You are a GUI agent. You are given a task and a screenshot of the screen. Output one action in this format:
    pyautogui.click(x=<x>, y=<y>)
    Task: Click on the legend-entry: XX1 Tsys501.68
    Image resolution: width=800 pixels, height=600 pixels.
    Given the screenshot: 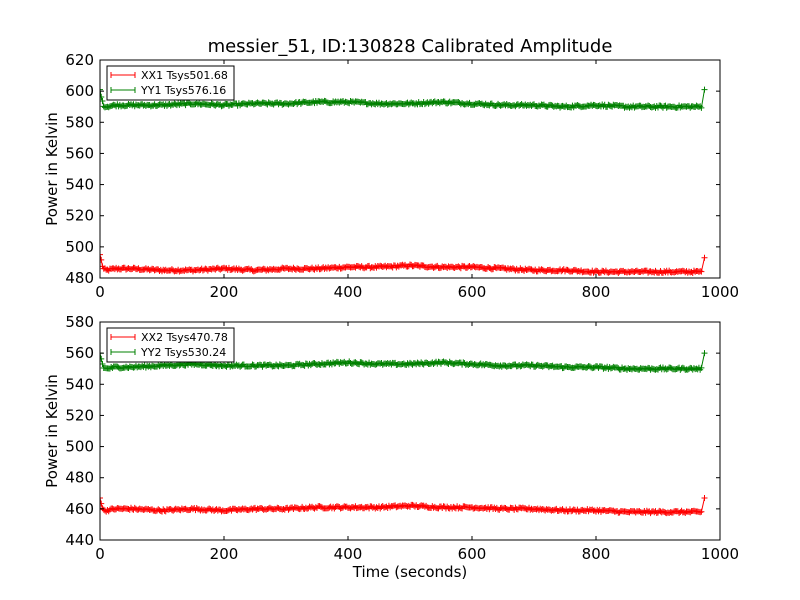 What is the action you would take?
    pyautogui.click(x=184, y=75)
    